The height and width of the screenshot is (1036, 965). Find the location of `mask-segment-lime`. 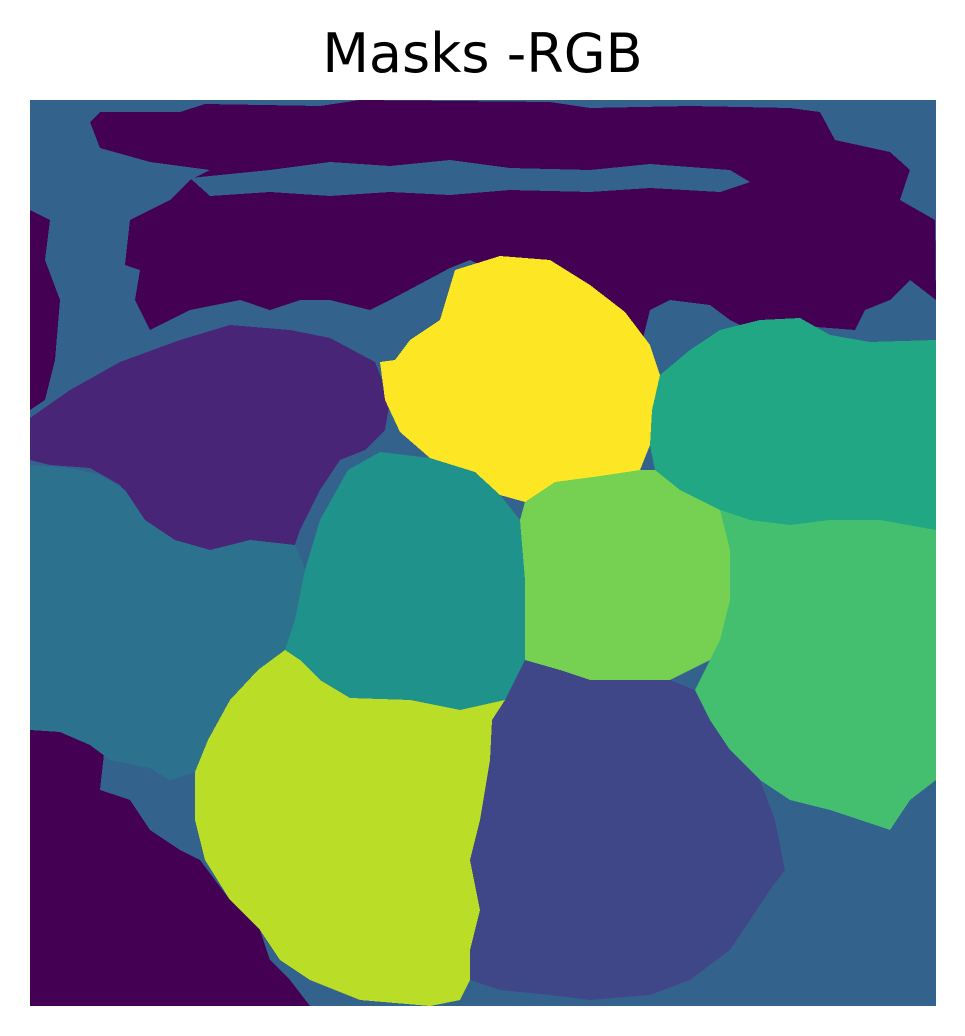

mask-segment-lime is located at coordinates (350, 828).